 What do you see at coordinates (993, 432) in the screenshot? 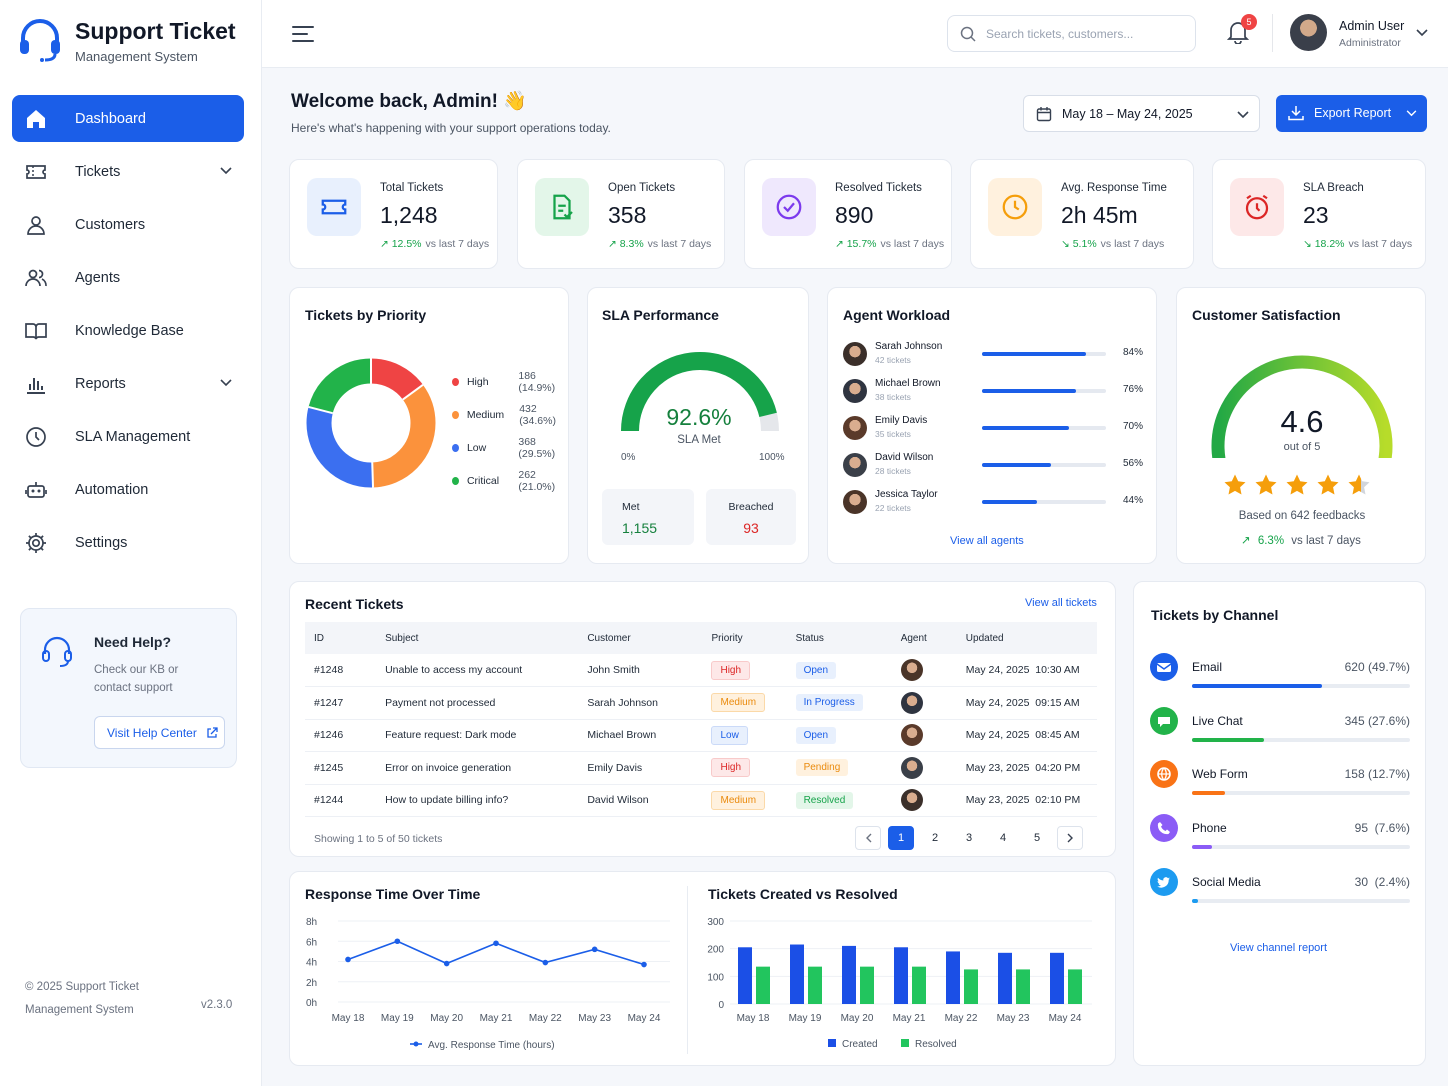
I see `agent-row: Emily Davis 35 tickets 70%` at bounding box center [993, 432].